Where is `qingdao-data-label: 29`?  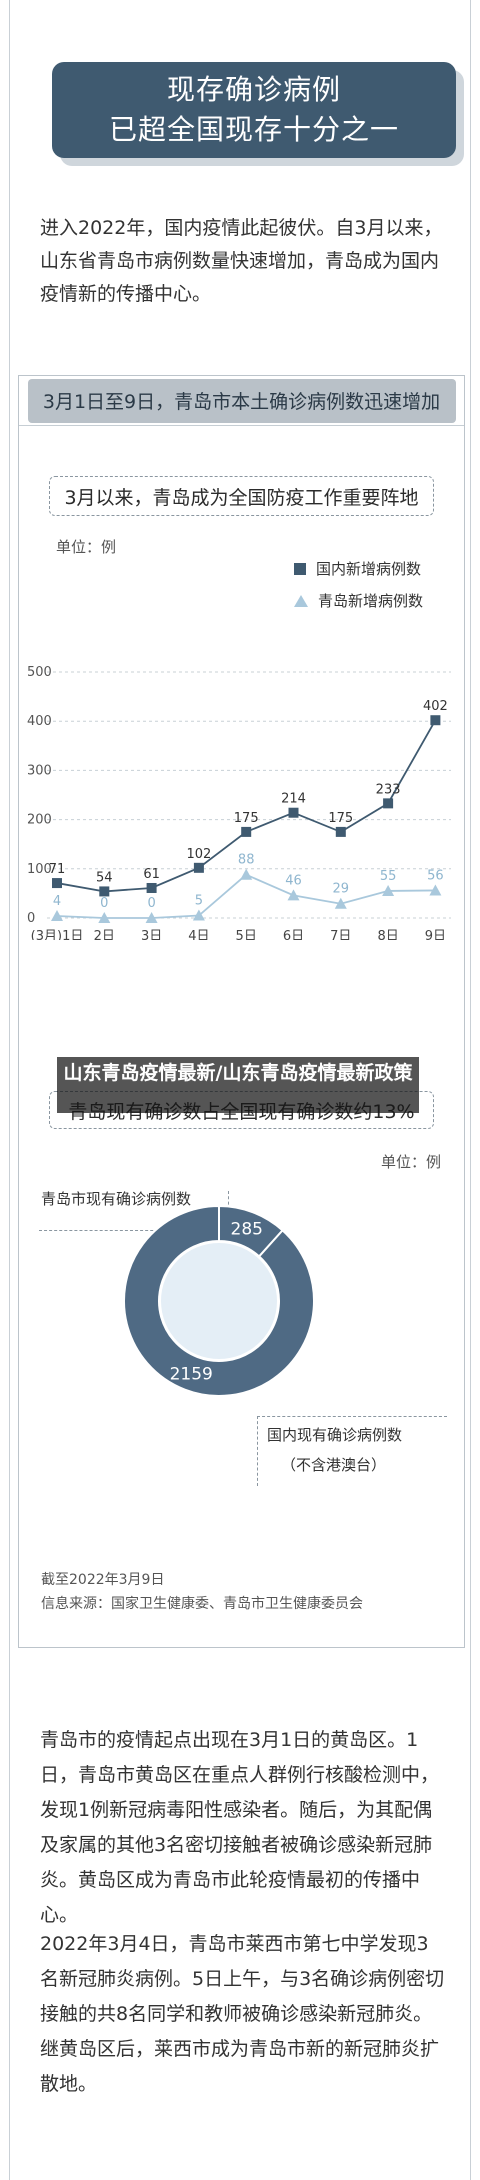 qingdao-data-label: 29 is located at coordinates (341, 889).